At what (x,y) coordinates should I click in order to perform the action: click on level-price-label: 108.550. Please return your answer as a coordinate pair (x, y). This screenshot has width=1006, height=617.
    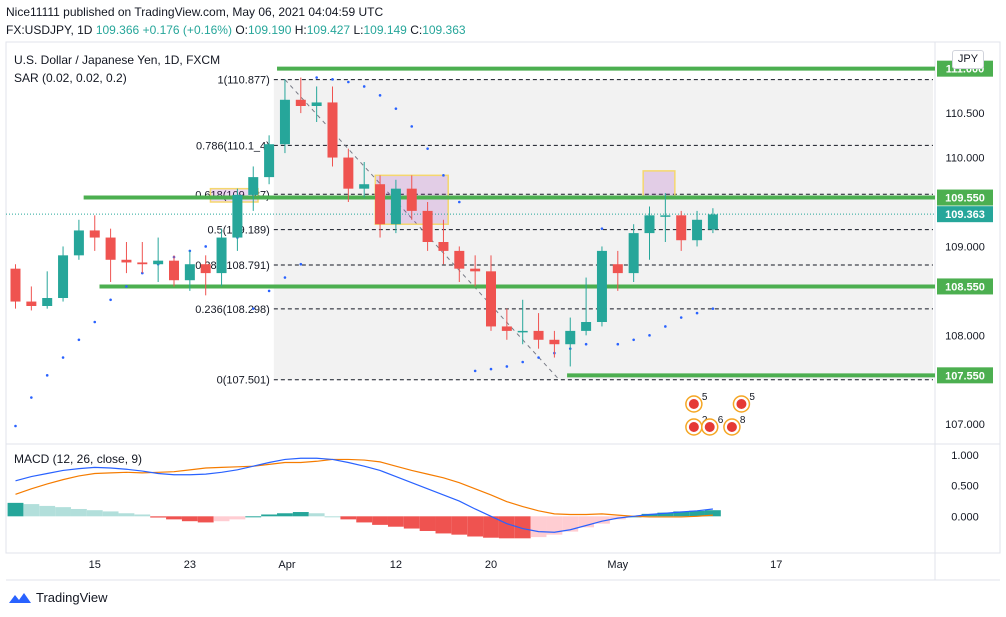
    Looking at the image, I should click on (965, 287).